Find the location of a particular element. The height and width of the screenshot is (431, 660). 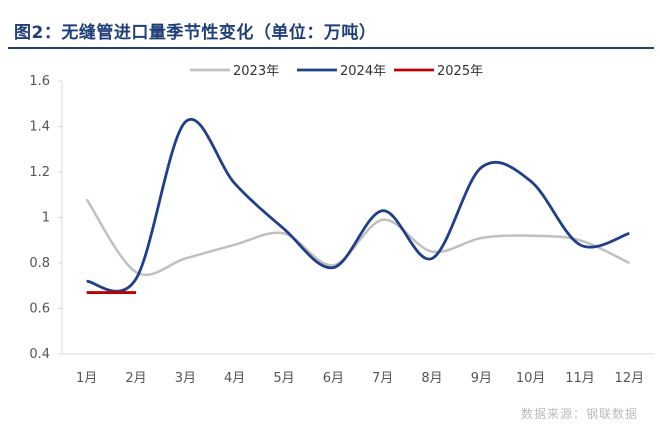

x-tick-label: 12月 is located at coordinates (630, 378).